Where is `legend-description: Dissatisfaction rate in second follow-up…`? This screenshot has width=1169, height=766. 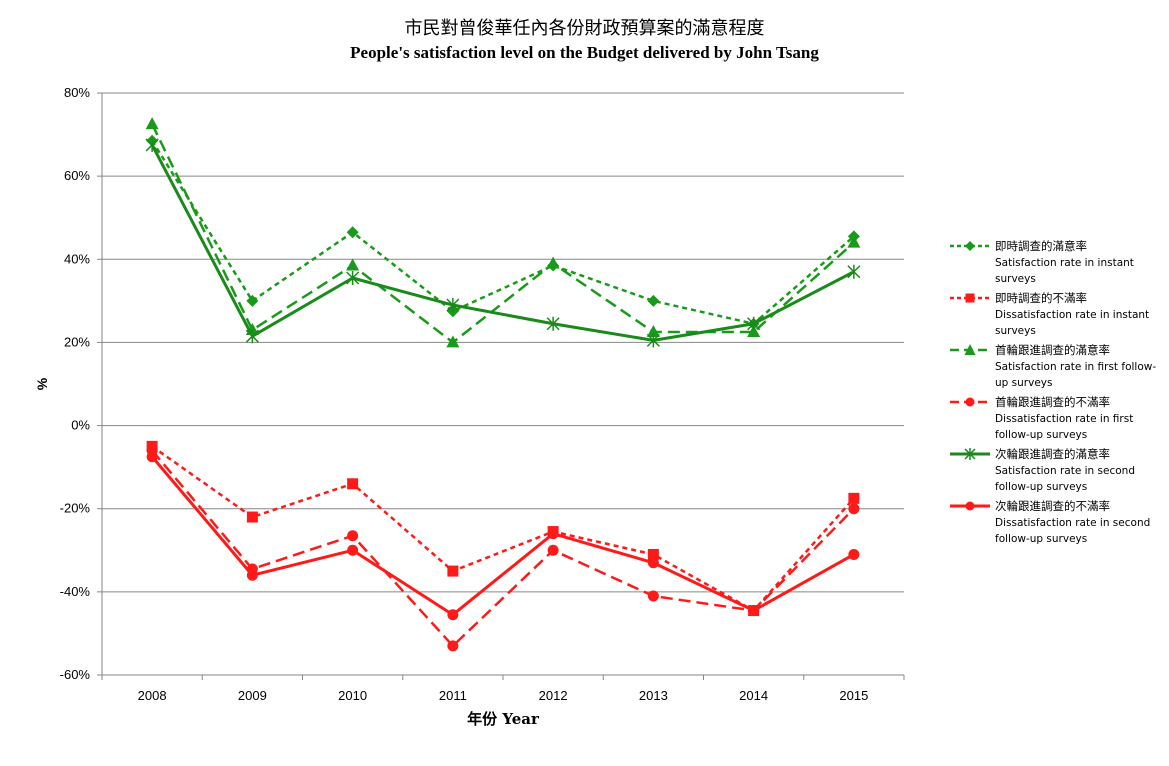
legend-description: Dissatisfaction rate in second follow-up… is located at coordinates (1073, 531).